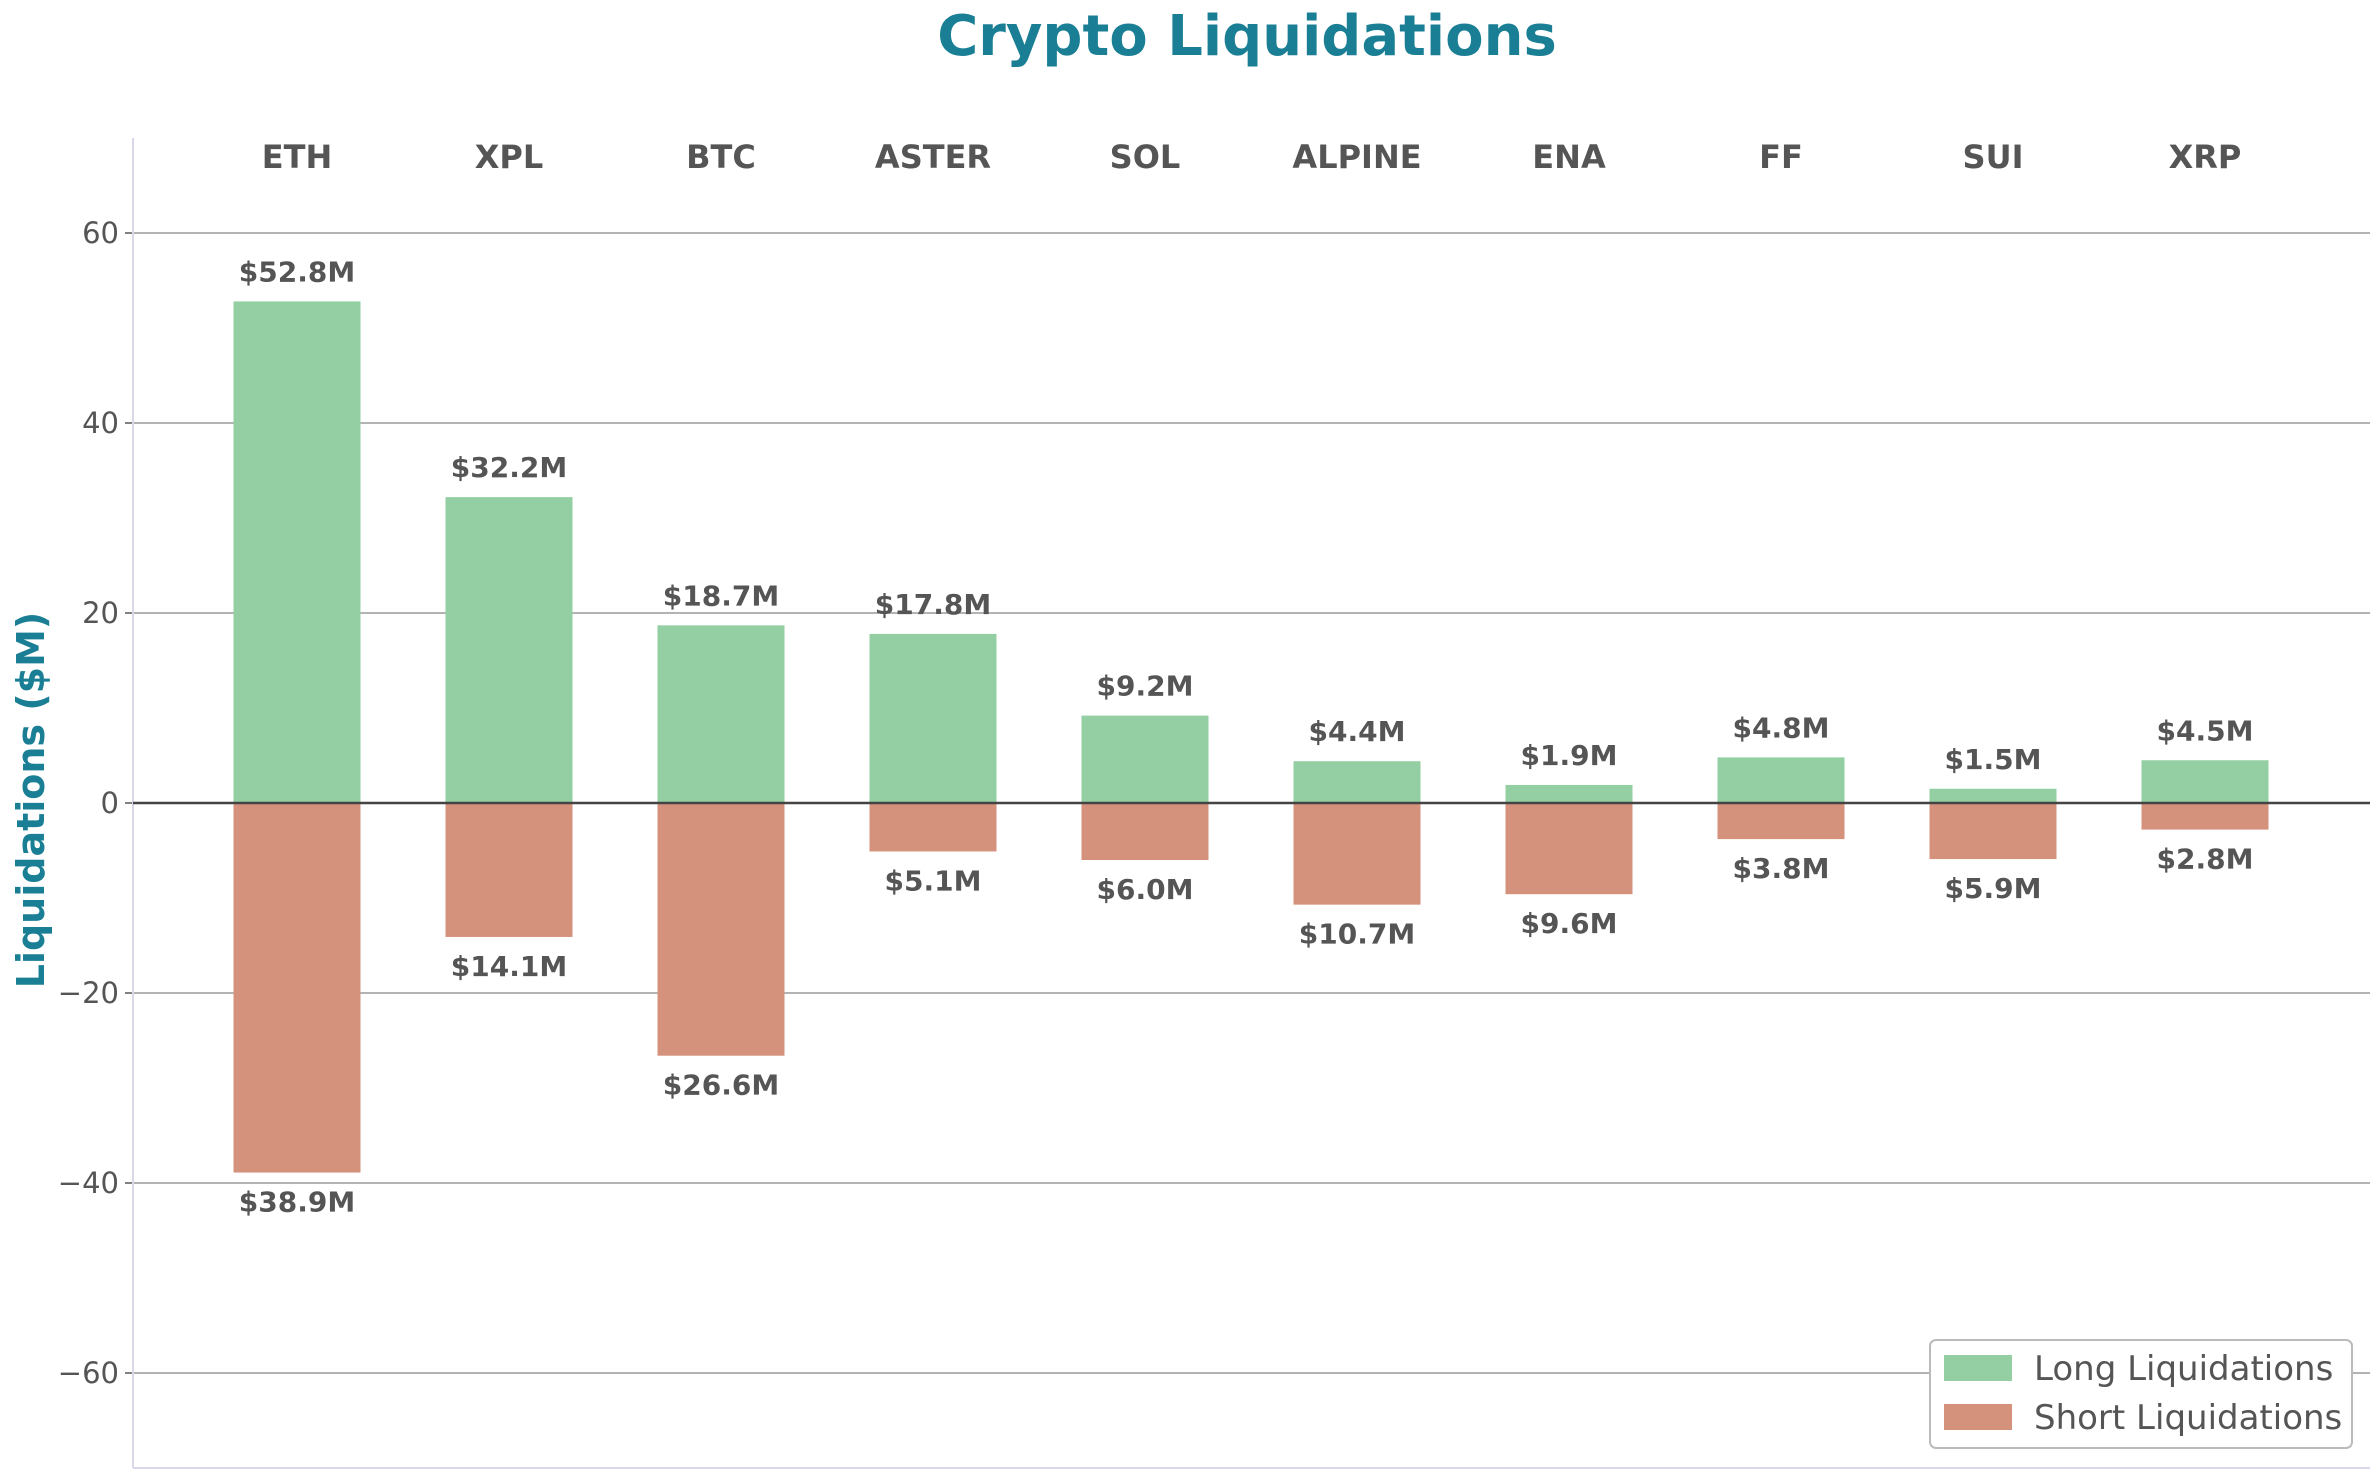 The image size is (2375, 1476). Describe the element at coordinates (721, 157) in the screenshot. I see `category-label: BTC` at that location.